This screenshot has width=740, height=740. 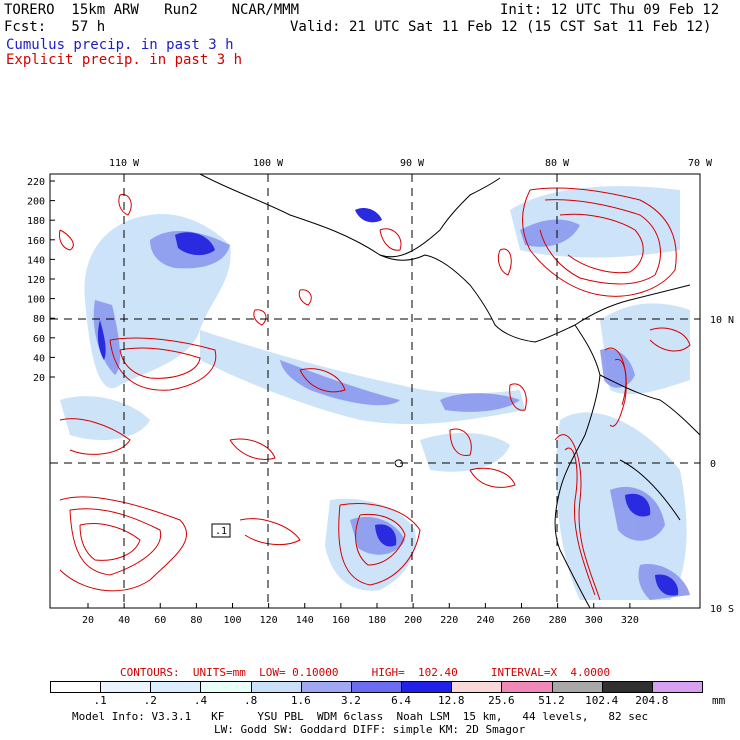 I want to click on x-tick-label: 220, so click(x=449, y=620).